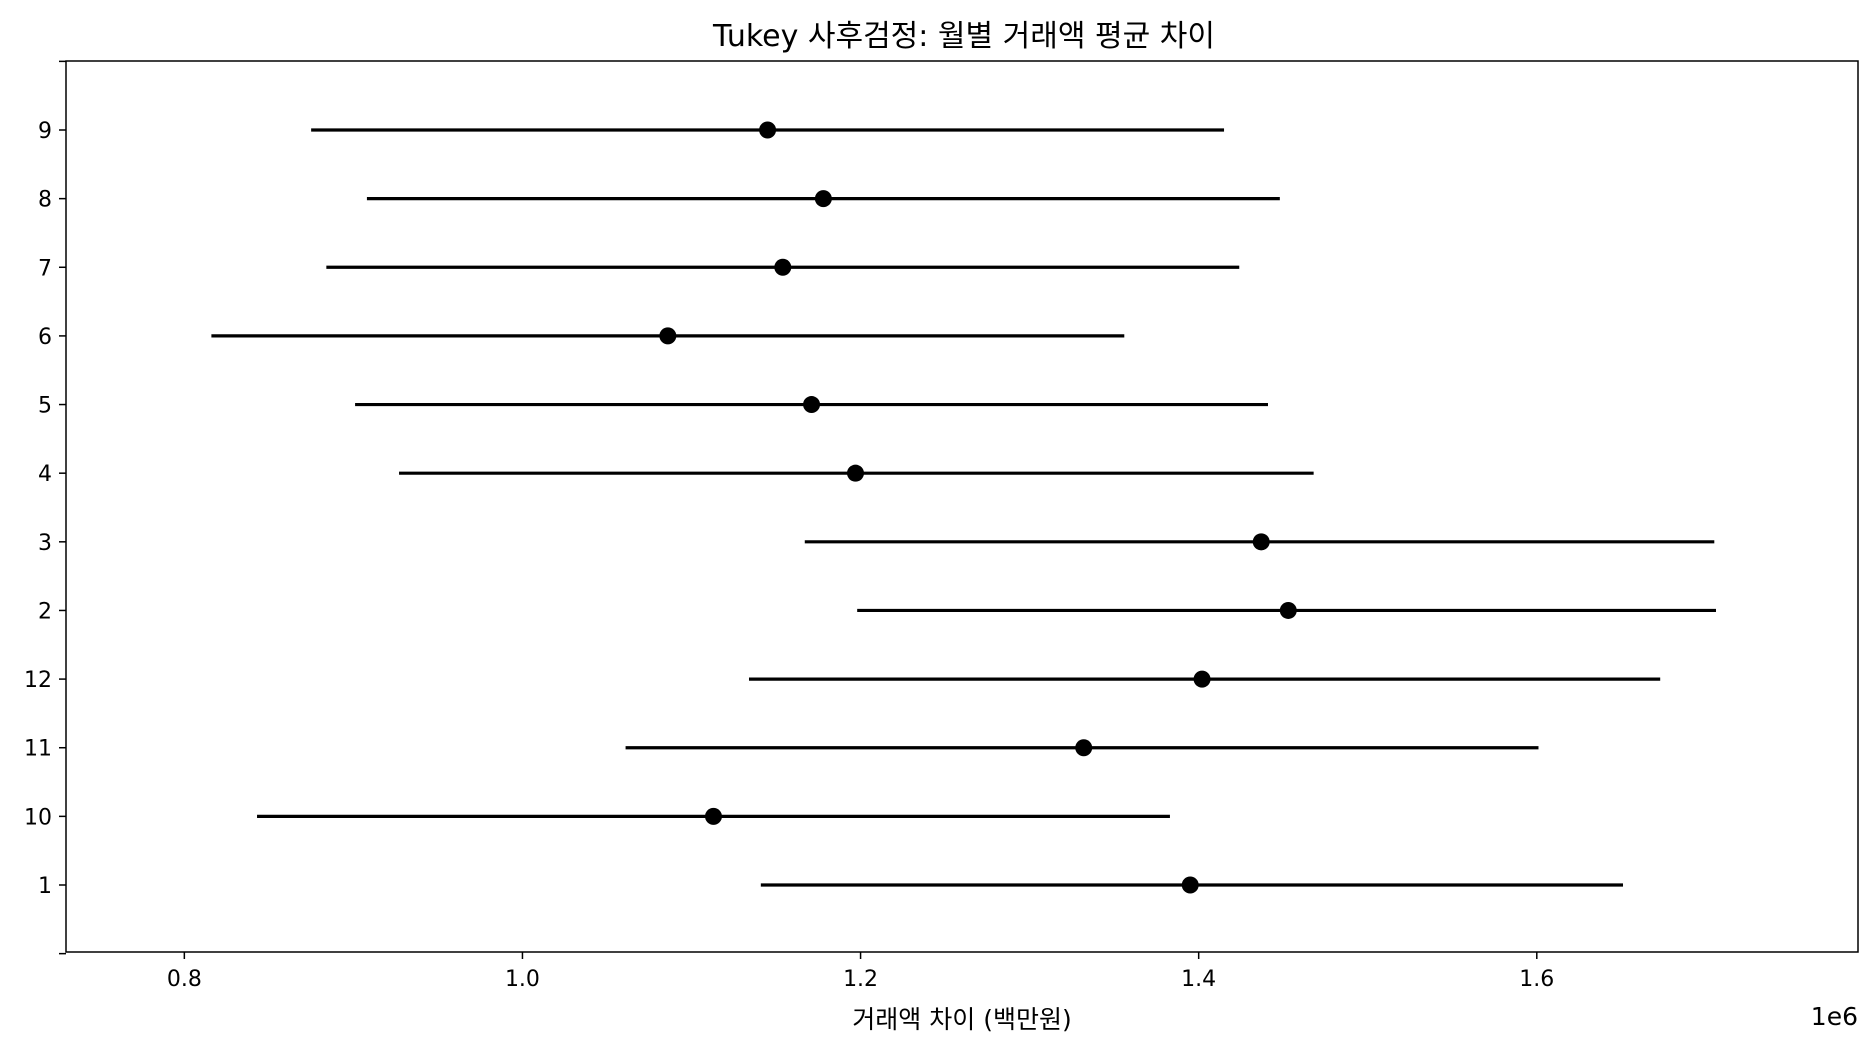  What do you see at coordinates (45, 131) in the screenshot?
I see `y-tick-label: 9` at bounding box center [45, 131].